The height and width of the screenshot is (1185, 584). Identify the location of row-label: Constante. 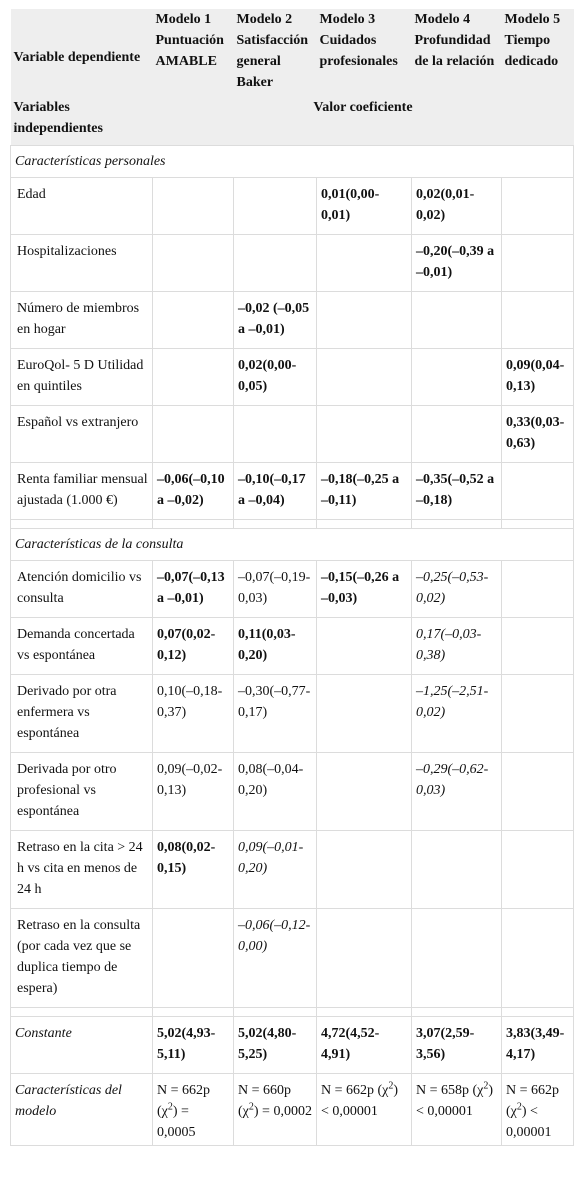
(81, 1045).